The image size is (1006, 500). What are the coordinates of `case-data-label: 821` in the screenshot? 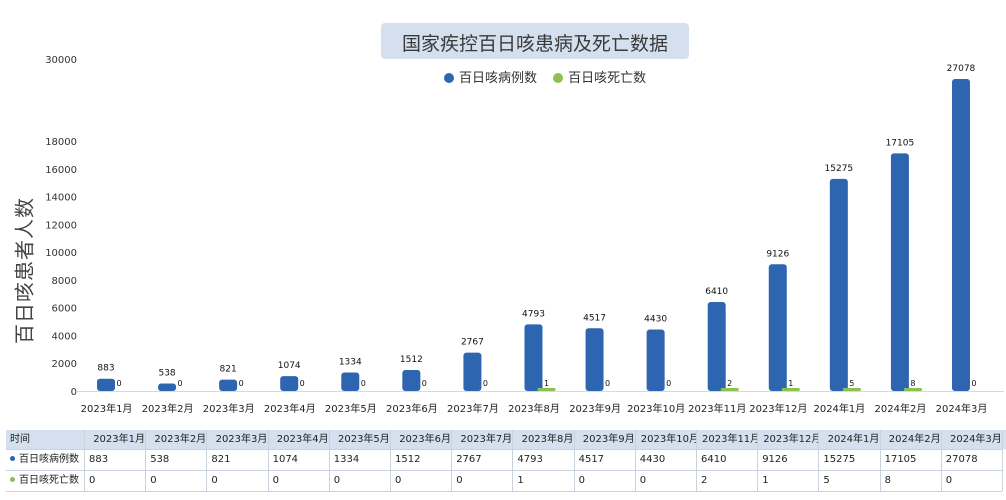 It's located at (228, 370).